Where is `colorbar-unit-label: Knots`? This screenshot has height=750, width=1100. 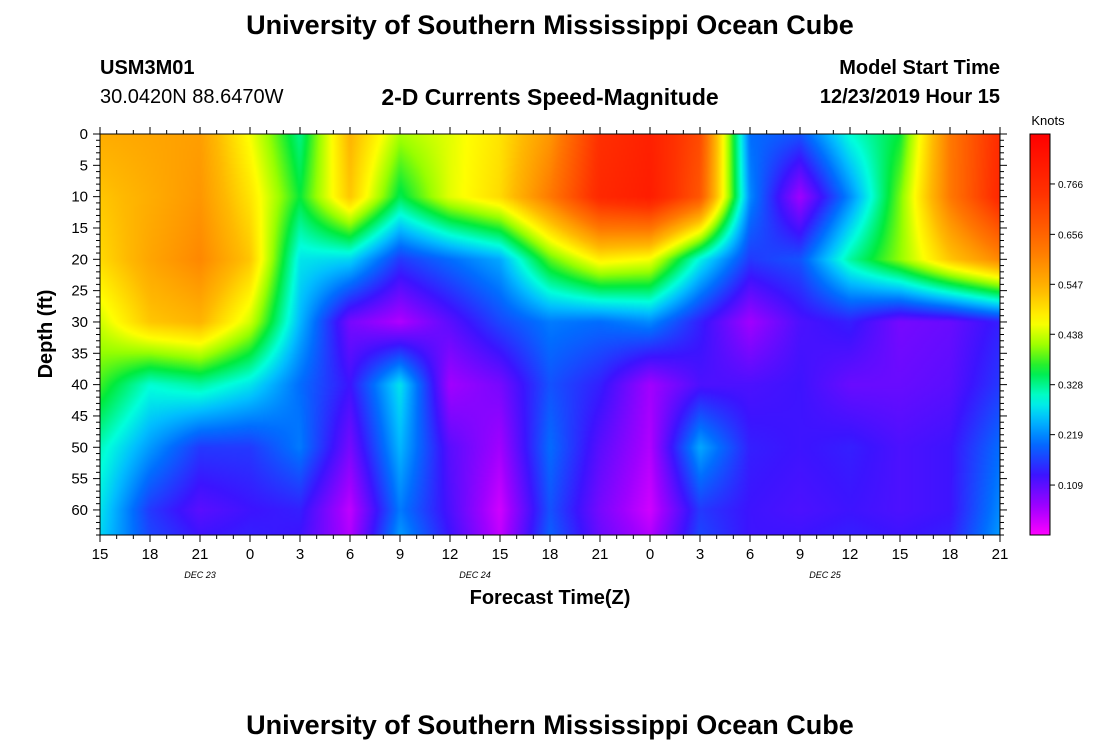
colorbar-unit-label: Knots is located at coordinates (1048, 120).